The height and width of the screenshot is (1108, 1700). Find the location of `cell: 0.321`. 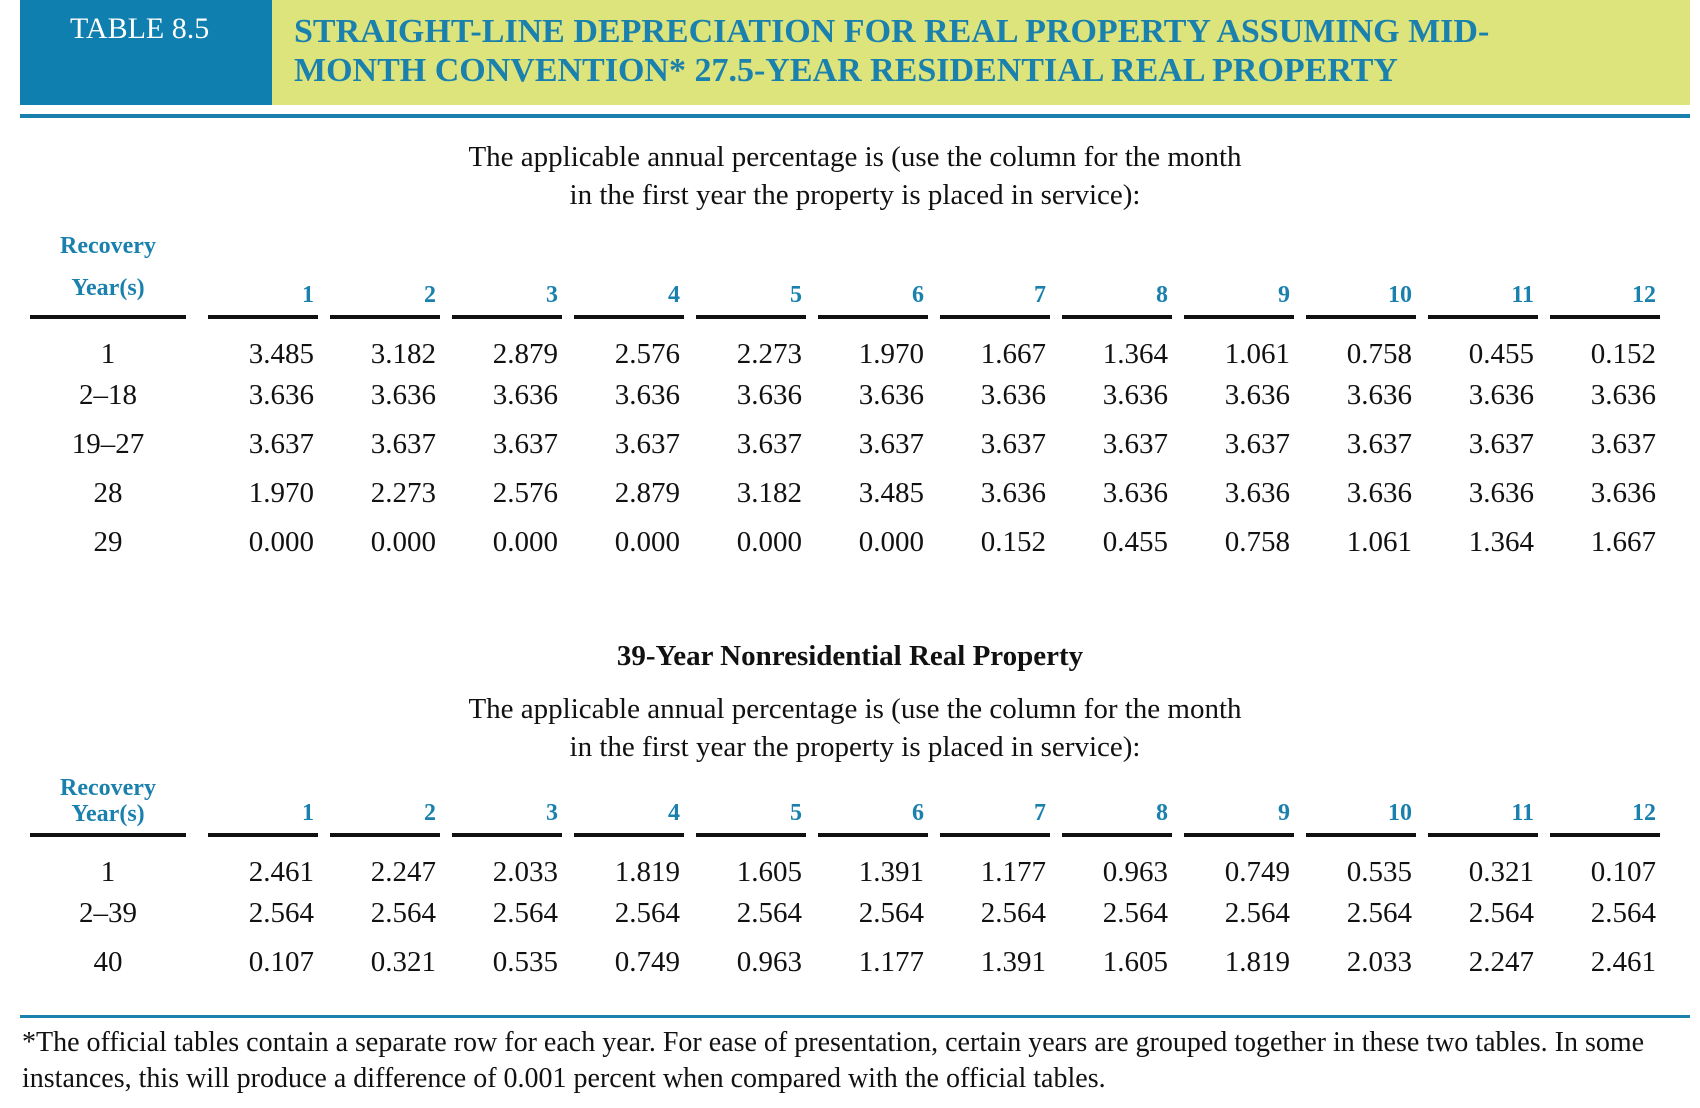

cell: 0.321 is located at coordinates (403, 962).